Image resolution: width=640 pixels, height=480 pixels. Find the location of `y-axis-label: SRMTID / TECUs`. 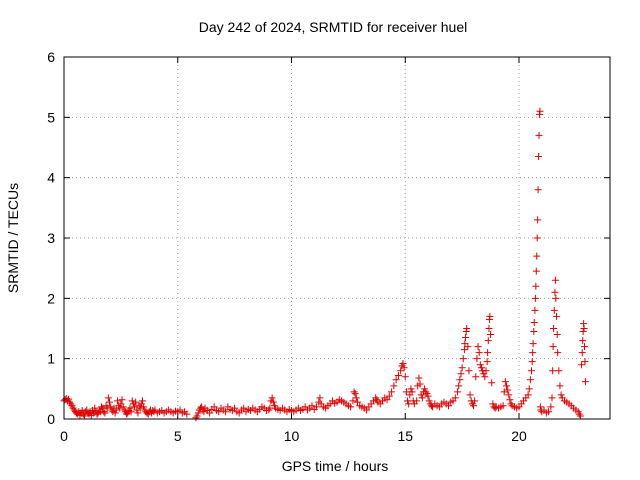

y-axis-label: SRMTID / TECUs is located at coordinates (13, 238).